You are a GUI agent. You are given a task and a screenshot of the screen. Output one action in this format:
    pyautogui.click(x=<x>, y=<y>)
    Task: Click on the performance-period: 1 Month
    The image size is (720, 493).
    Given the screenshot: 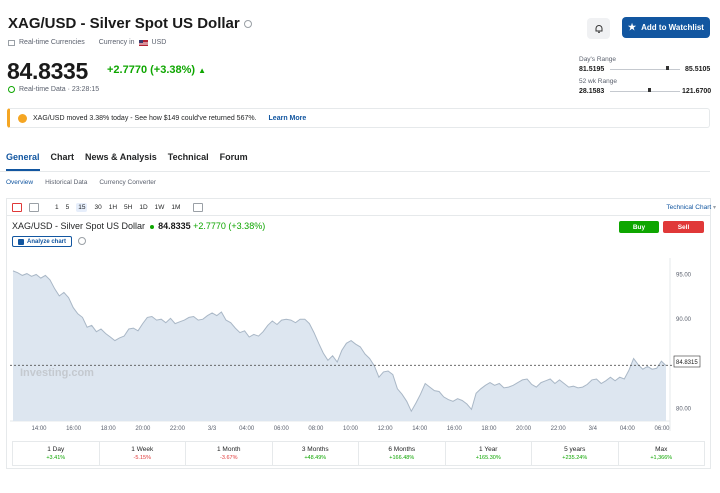 What is the action you would take?
    pyautogui.click(x=229, y=449)
    